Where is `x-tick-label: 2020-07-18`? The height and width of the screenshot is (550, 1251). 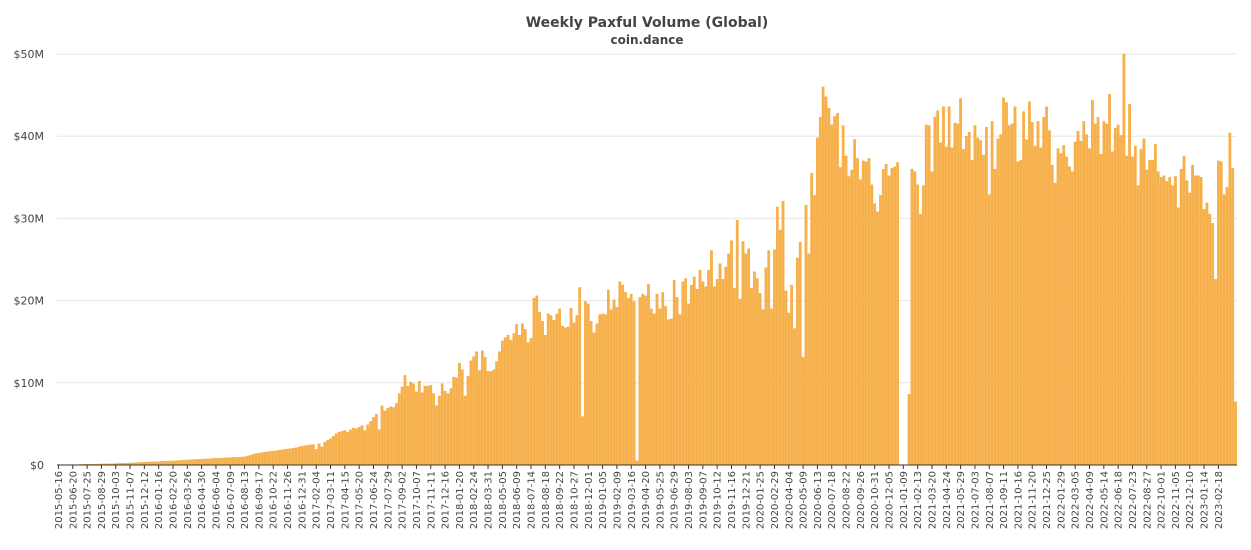
x-tick-label: 2020-07-18 is located at coordinates (832, 500).